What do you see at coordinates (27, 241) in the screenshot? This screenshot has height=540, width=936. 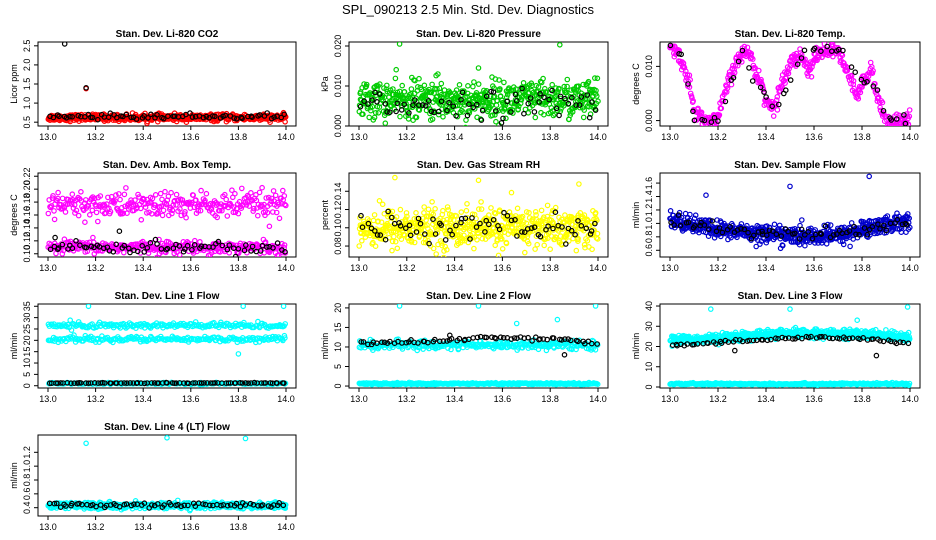 I see `y-tick-label: 0.12` at bounding box center [27, 241].